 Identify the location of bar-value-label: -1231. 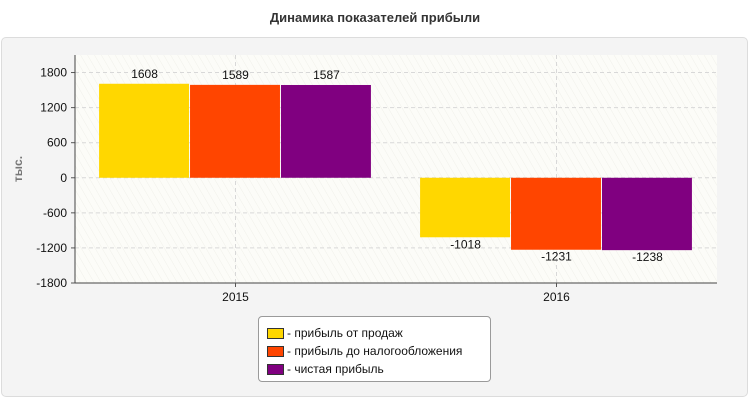
(556, 257).